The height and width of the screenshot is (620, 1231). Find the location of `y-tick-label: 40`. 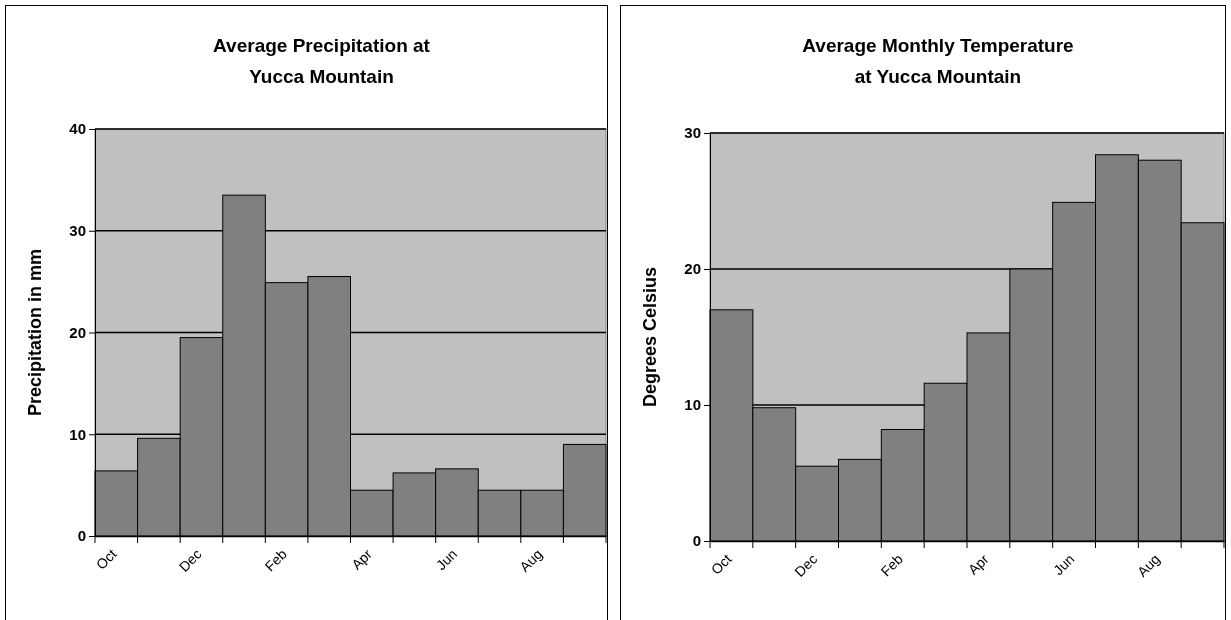

y-tick-label: 40 is located at coordinates (77, 129).